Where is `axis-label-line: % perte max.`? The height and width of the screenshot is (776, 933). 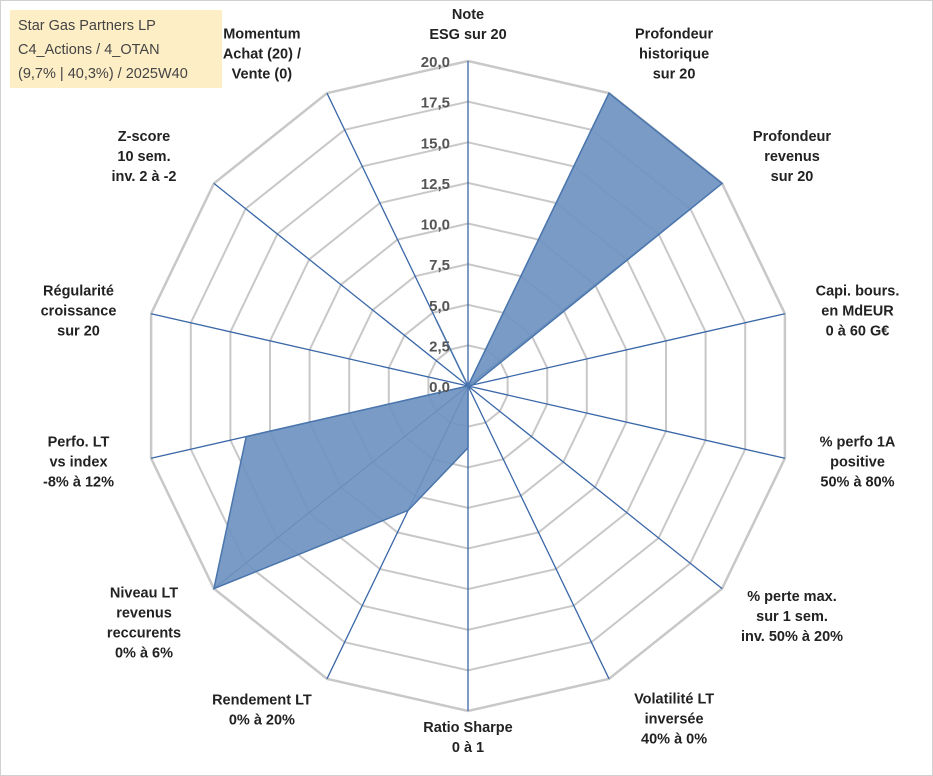
axis-label-line: % perte max. is located at coordinates (791, 597).